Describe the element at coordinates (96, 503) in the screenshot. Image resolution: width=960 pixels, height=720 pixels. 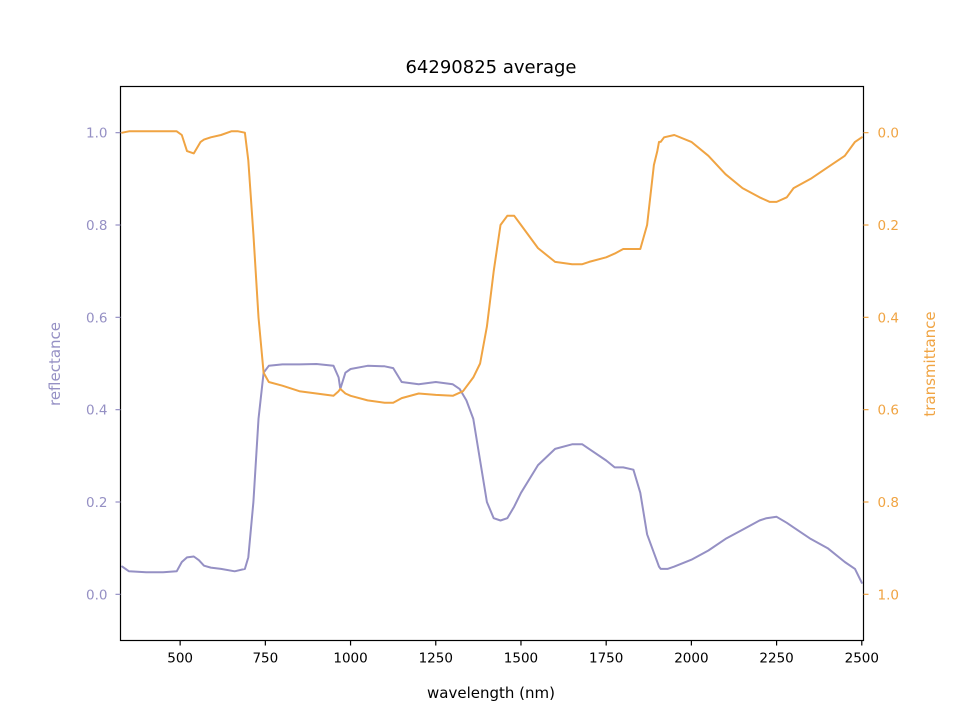
I see `left-y-tick-label: 0.2` at that location.